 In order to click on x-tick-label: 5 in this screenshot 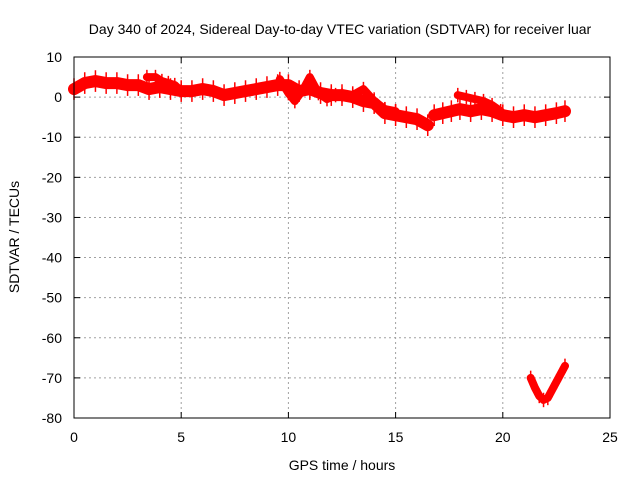, I will do `click(181, 437)`.